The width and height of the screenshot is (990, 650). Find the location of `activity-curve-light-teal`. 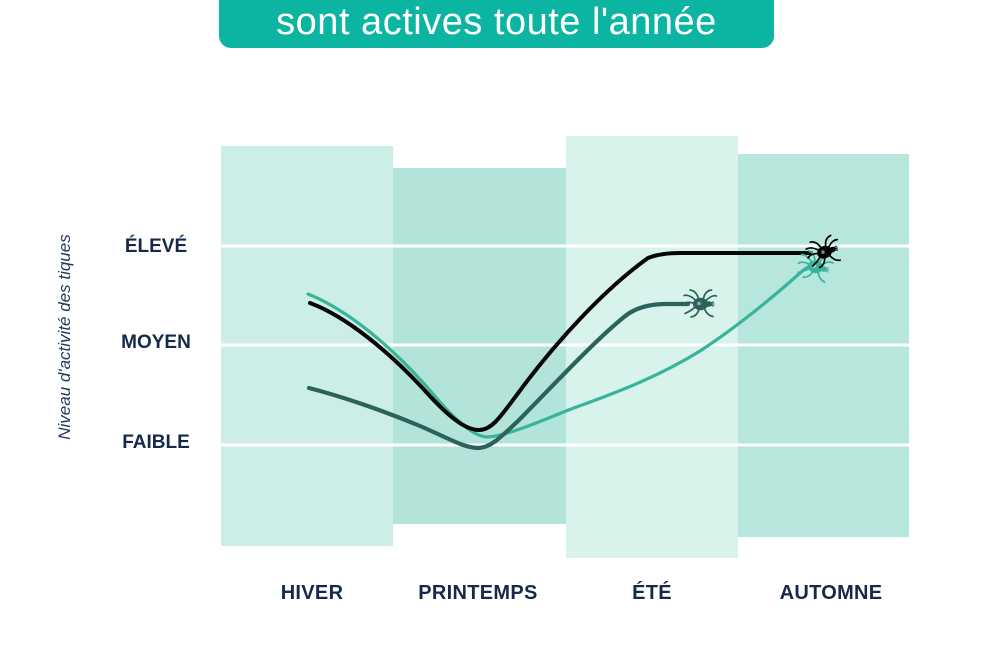

activity-curve-light-teal is located at coordinates (560, 351).